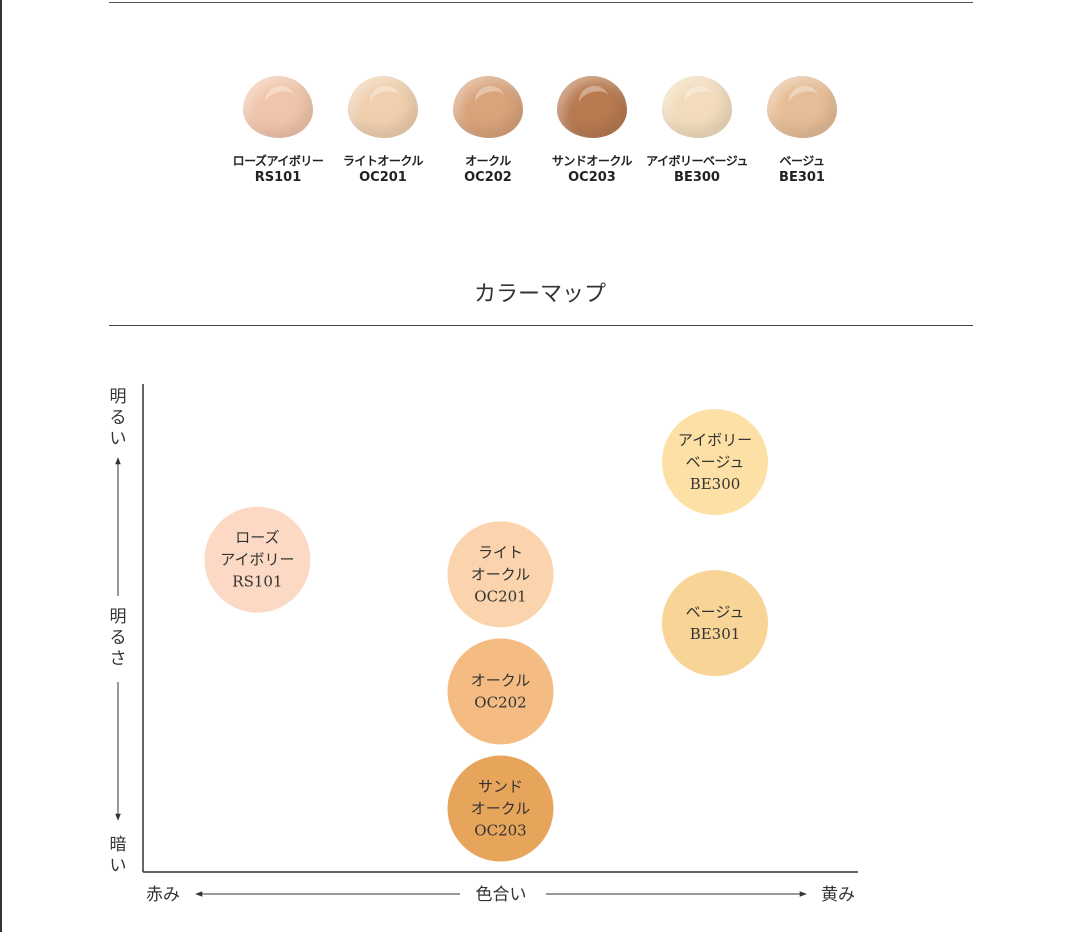  Describe the element at coordinates (501, 895) in the screenshot. I see `x-axis-label: 色合い` at that location.